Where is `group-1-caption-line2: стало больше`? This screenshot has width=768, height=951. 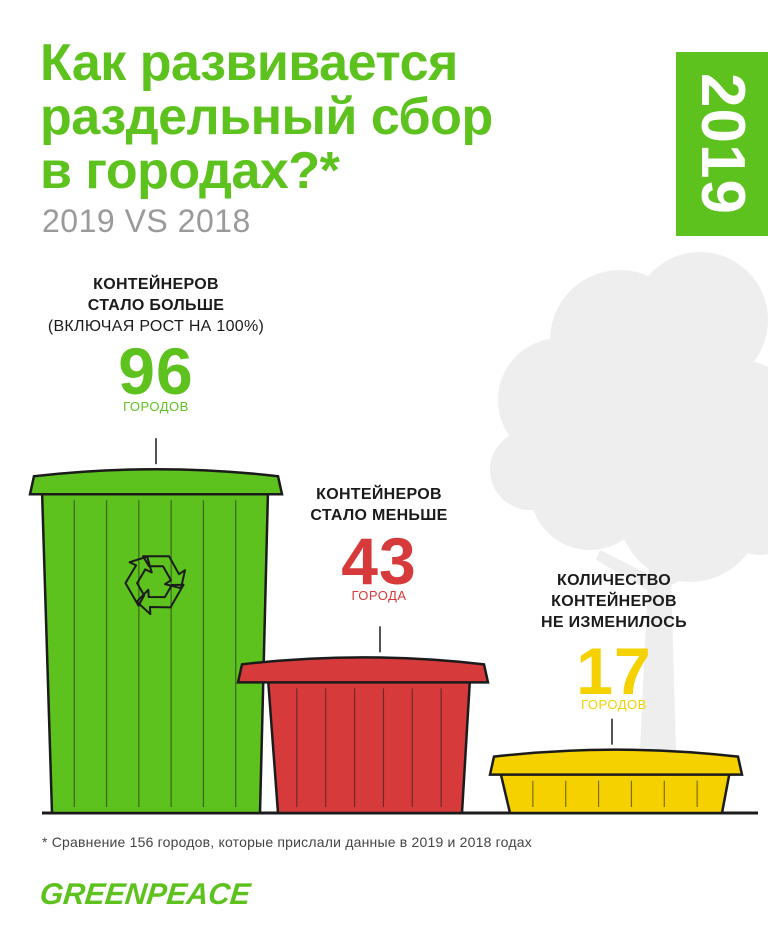
group-1-caption-line2: стало больше is located at coordinates (156, 305).